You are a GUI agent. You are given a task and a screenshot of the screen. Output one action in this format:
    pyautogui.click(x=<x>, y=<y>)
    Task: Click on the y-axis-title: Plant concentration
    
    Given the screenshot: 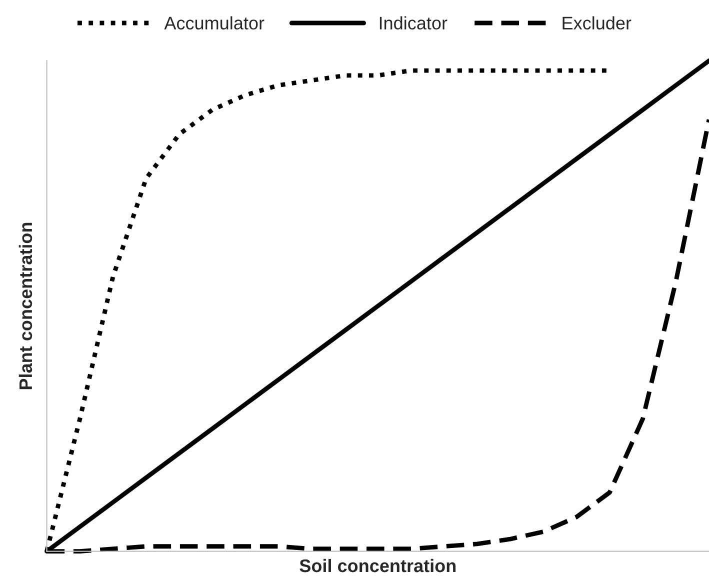 What is the action you would take?
    pyautogui.click(x=25, y=306)
    